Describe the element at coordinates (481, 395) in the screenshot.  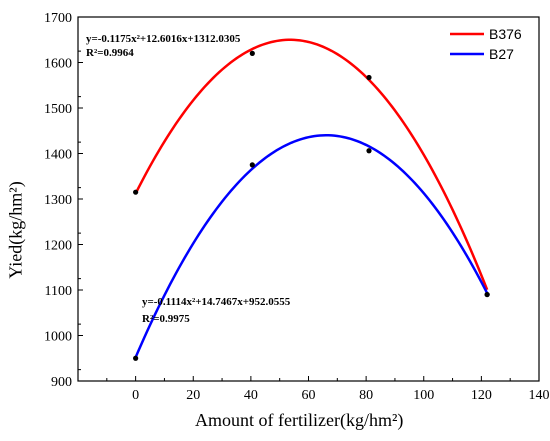
I see `x-tick-label: 120` at that location.